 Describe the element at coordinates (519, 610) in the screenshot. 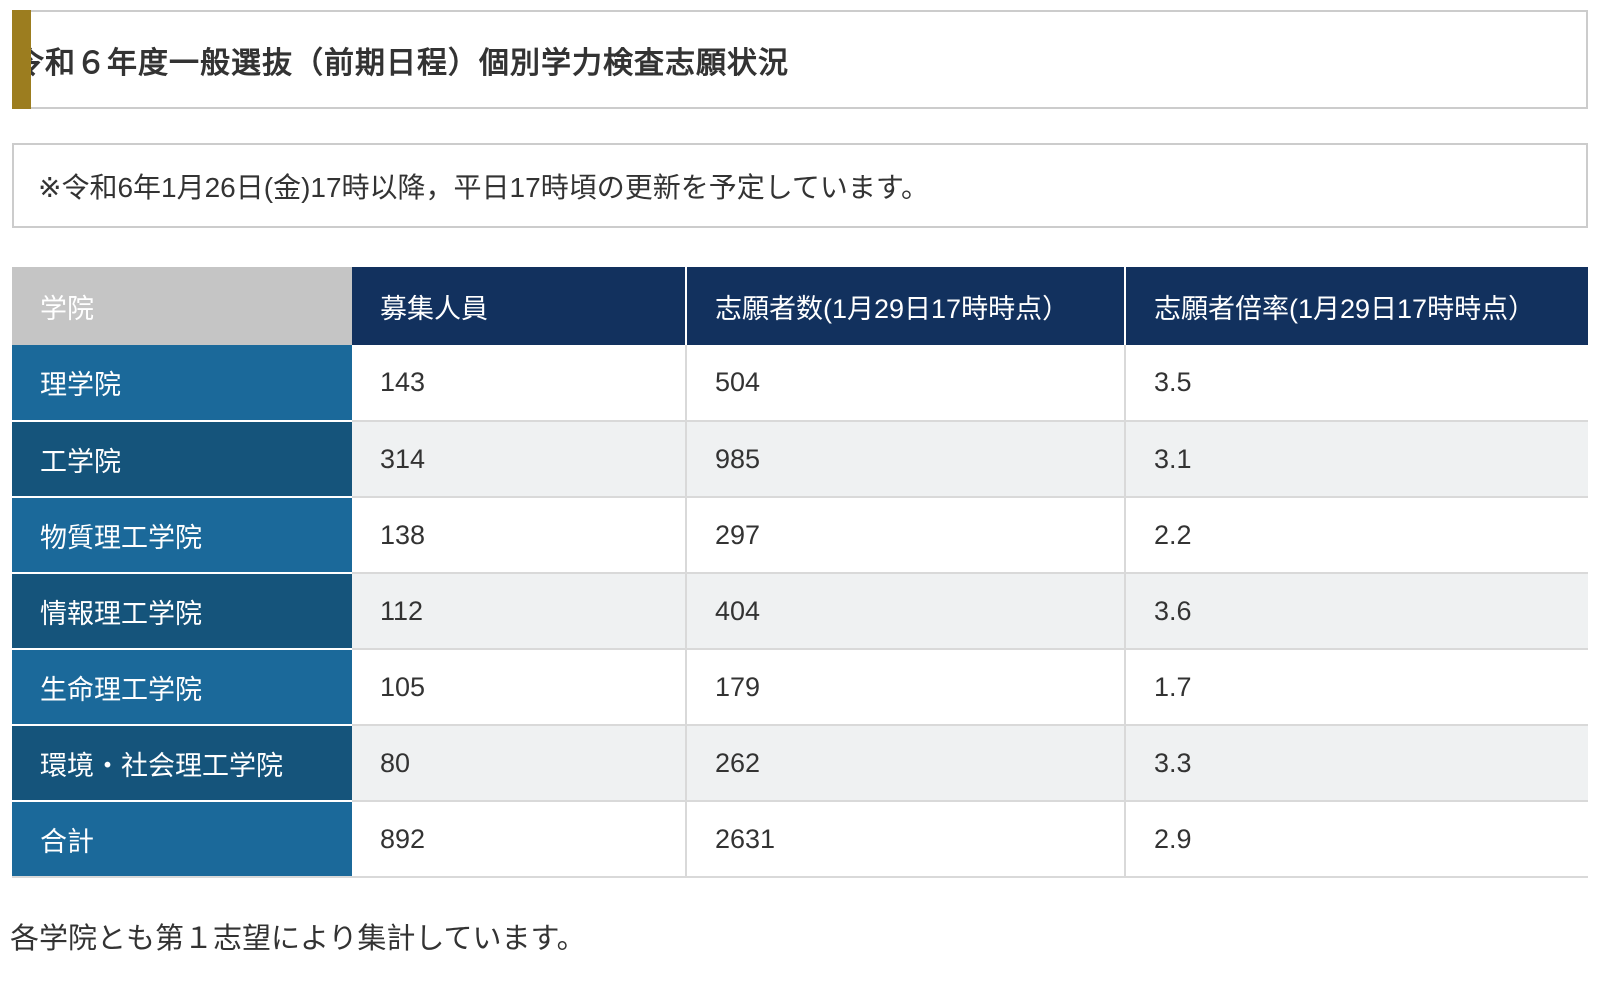

I see `capacity-value: 112` at that location.